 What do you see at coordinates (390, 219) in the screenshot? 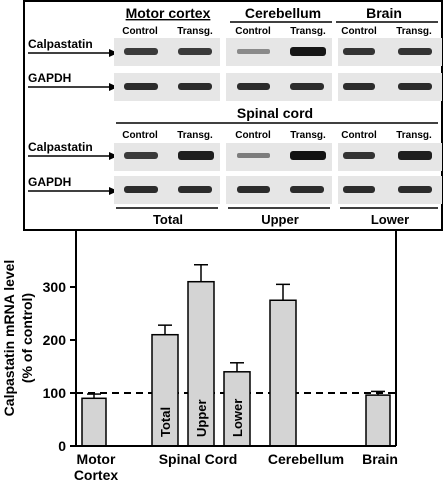
I see `blot-group-lower: Lower` at bounding box center [390, 219].